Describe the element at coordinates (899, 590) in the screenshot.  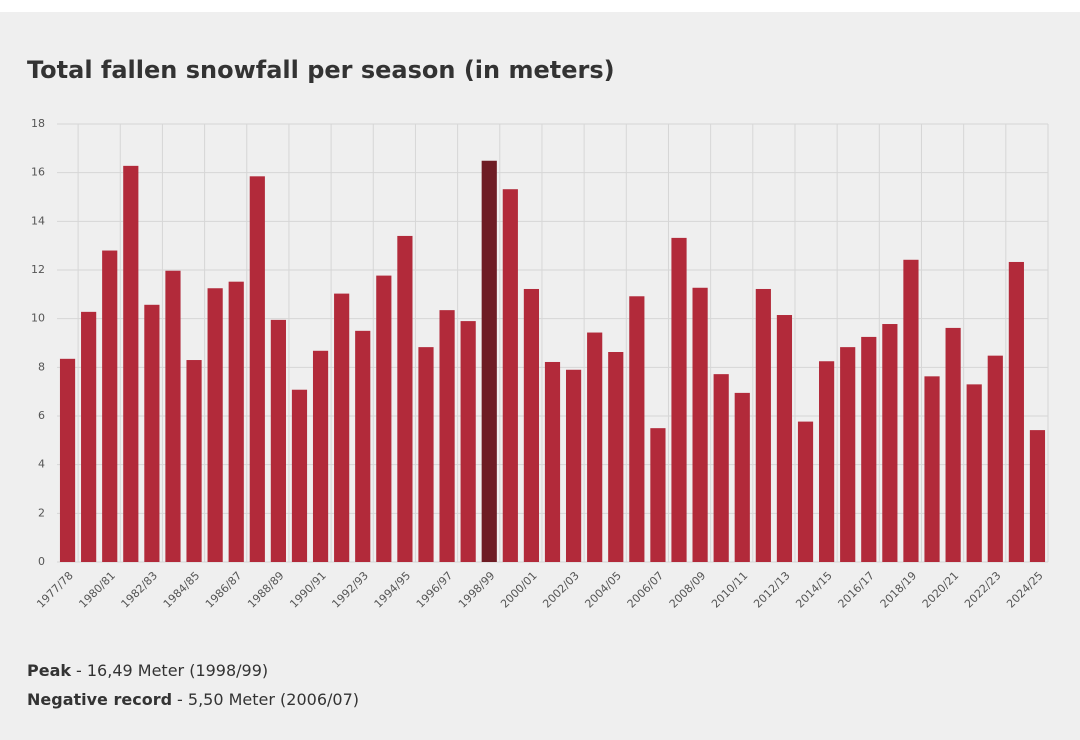
I see `x-tick-label: 2018/19` at that location.